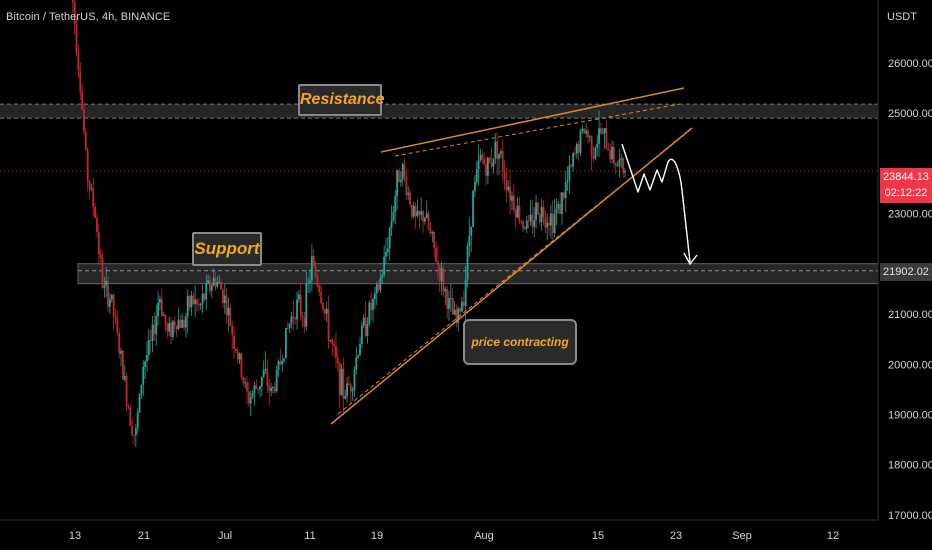  What do you see at coordinates (906, 185) in the screenshot?
I see `last-price-tag: 23844.13 02:12:22` at bounding box center [906, 185].